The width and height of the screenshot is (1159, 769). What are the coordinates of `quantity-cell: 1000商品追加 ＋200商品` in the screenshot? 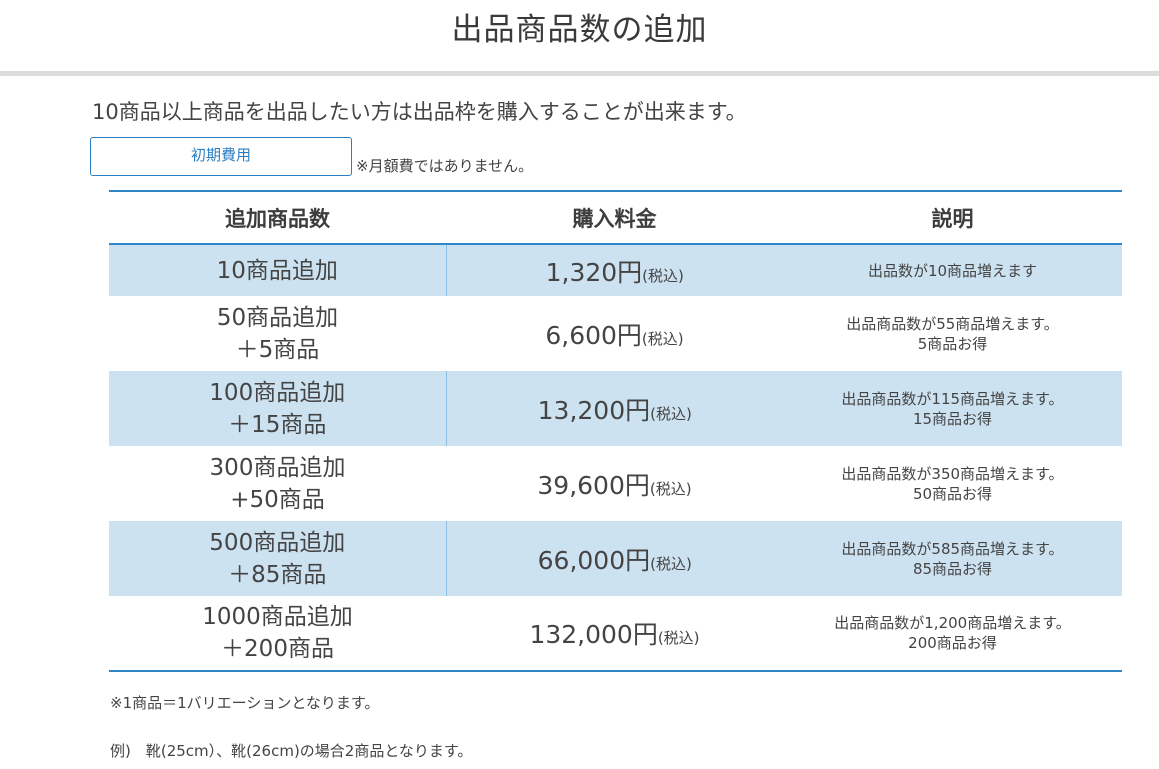 It's located at (277, 633).